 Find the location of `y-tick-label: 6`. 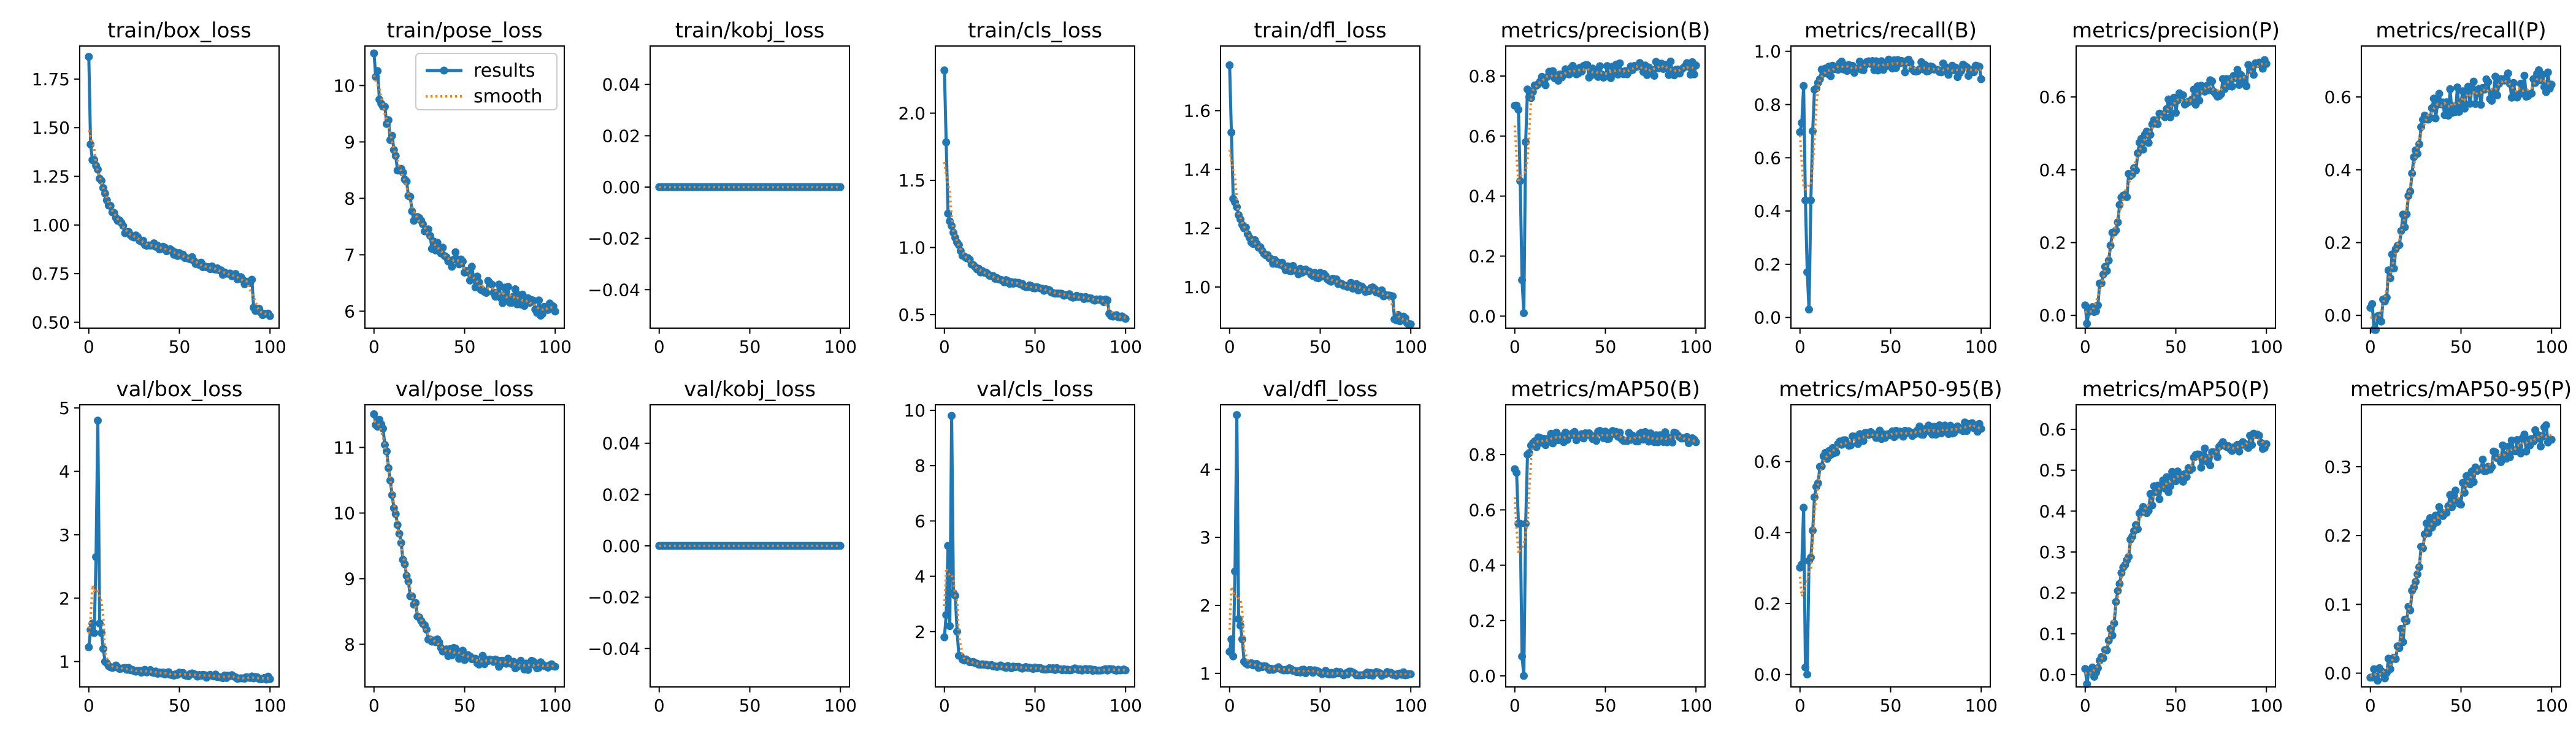

y-tick-label: 6 is located at coordinates (920, 521).